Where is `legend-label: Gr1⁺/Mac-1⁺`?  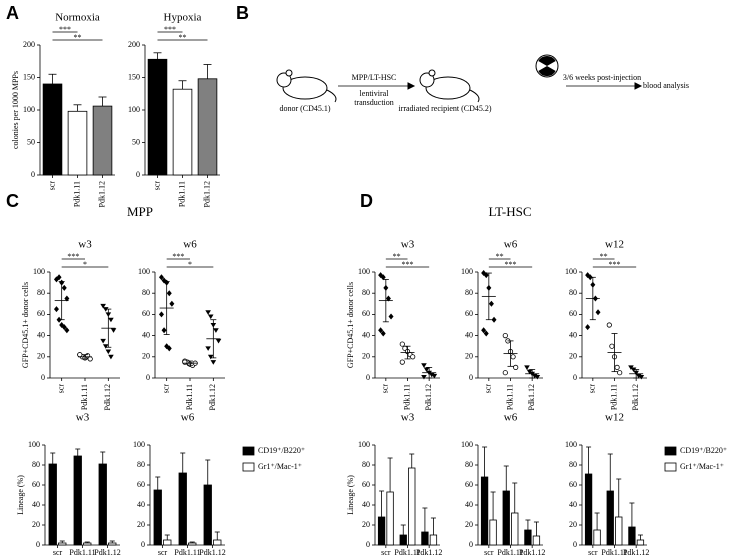
legend-label: Gr1⁺/Mac-1⁺ is located at coordinates (280, 466).